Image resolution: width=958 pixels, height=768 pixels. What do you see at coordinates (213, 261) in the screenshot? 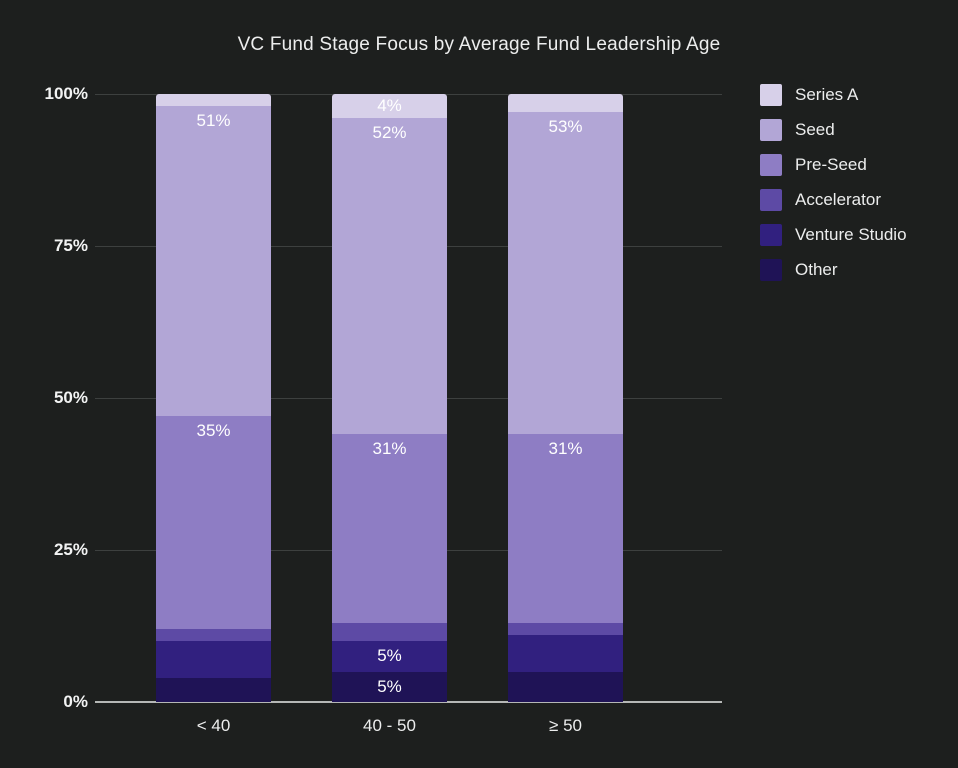
I see `bar-segment: 51%` at bounding box center [213, 261].